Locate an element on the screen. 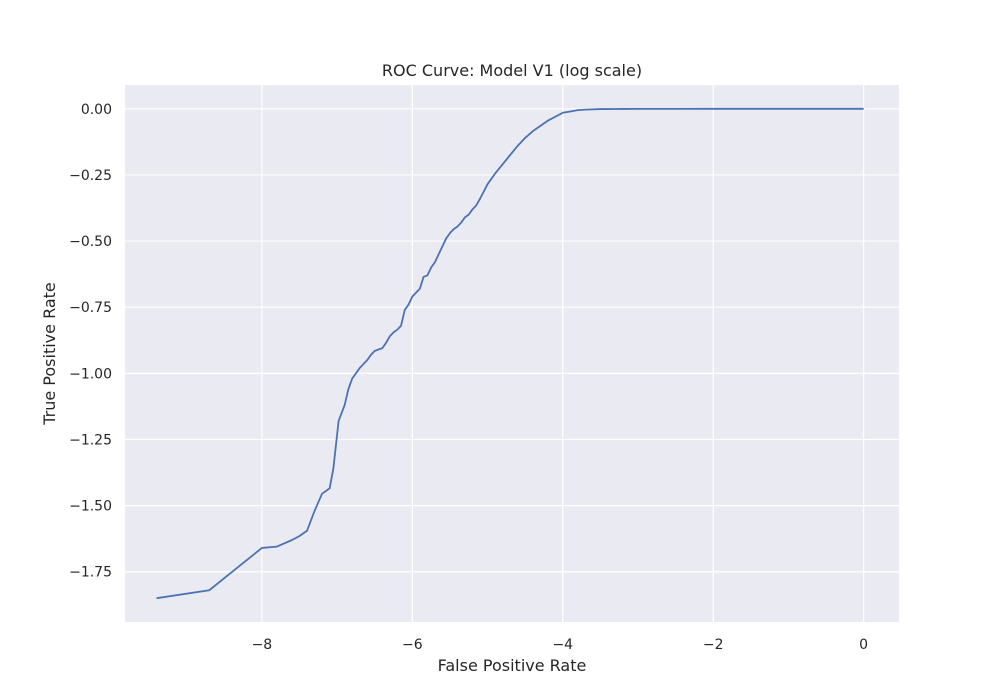 The height and width of the screenshot is (700, 1000). y-tick-label: −1.50 is located at coordinates (90, 507).